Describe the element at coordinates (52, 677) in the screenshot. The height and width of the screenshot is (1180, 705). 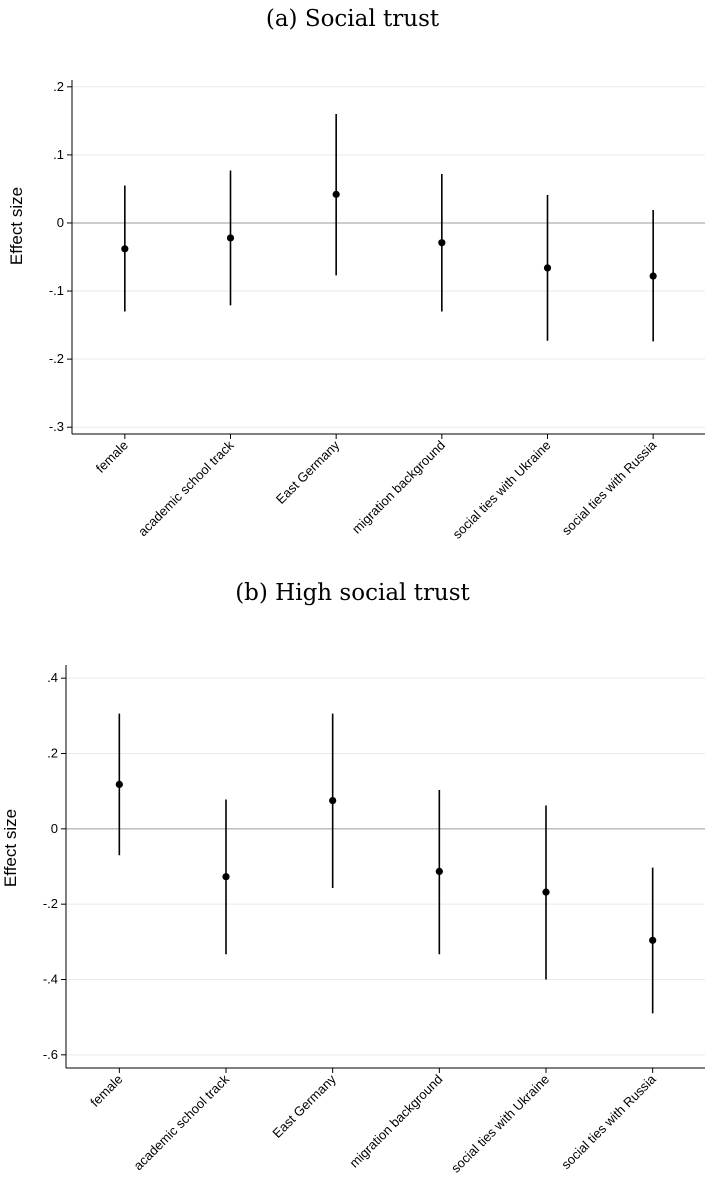
I see `y-tick-label: .4` at that location.